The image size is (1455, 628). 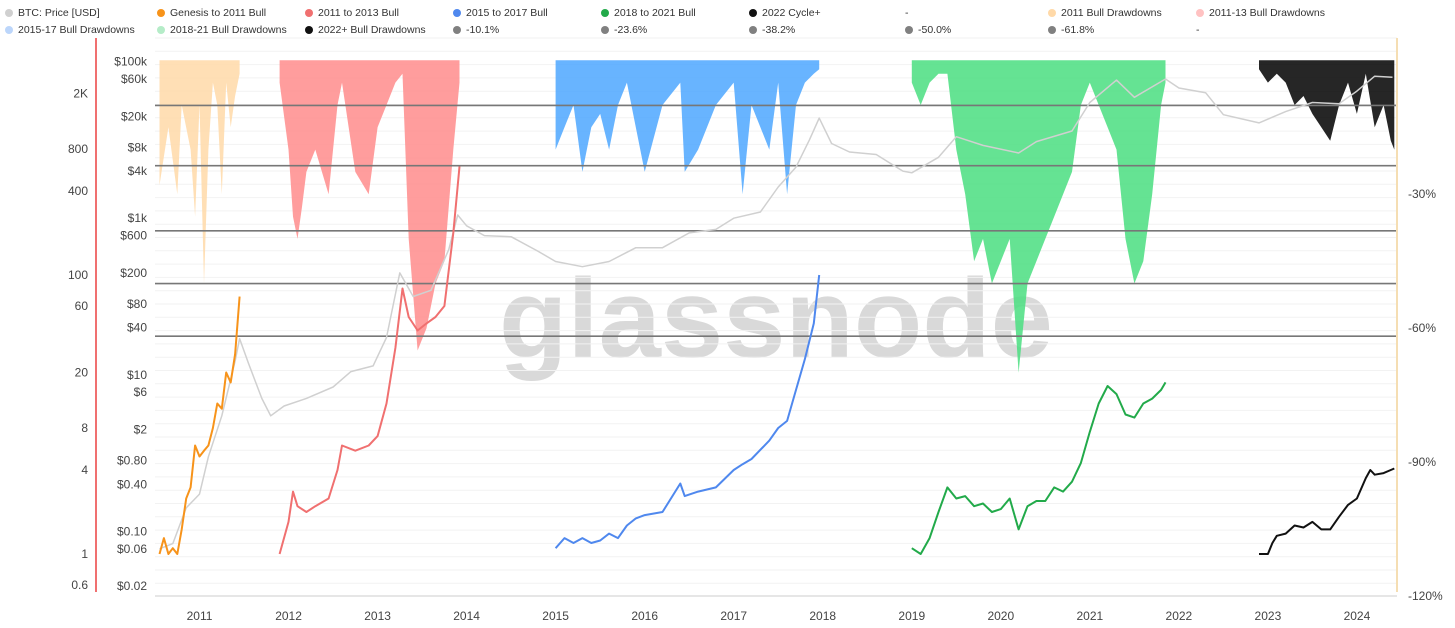 What do you see at coordinates (137, 375) in the screenshot?
I see `y-tick-label-price: $10` at bounding box center [137, 375].